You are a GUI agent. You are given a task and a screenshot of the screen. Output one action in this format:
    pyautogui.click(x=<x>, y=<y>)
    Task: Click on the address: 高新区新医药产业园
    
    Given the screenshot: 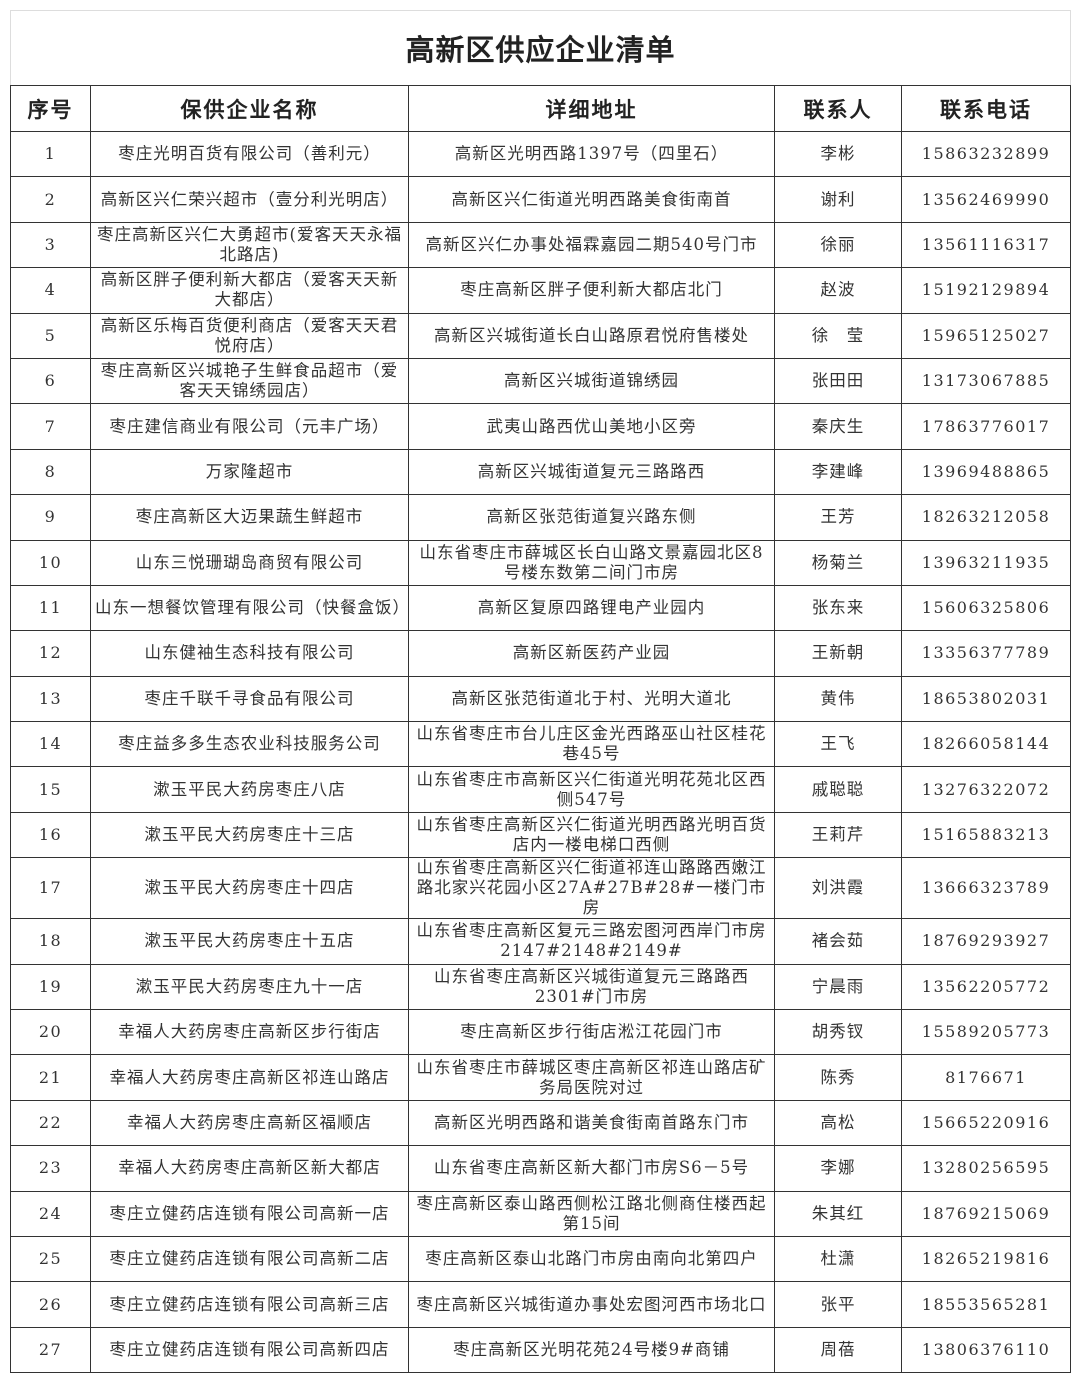 What is the action you would take?
    pyautogui.click(x=591, y=653)
    